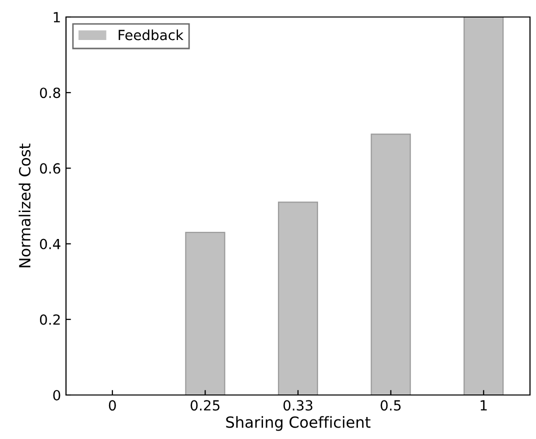 Image resolution: width=536 pixels, height=439 pixels. What do you see at coordinates (57, 17) in the screenshot?
I see `y-tick-label: 1` at bounding box center [57, 17].